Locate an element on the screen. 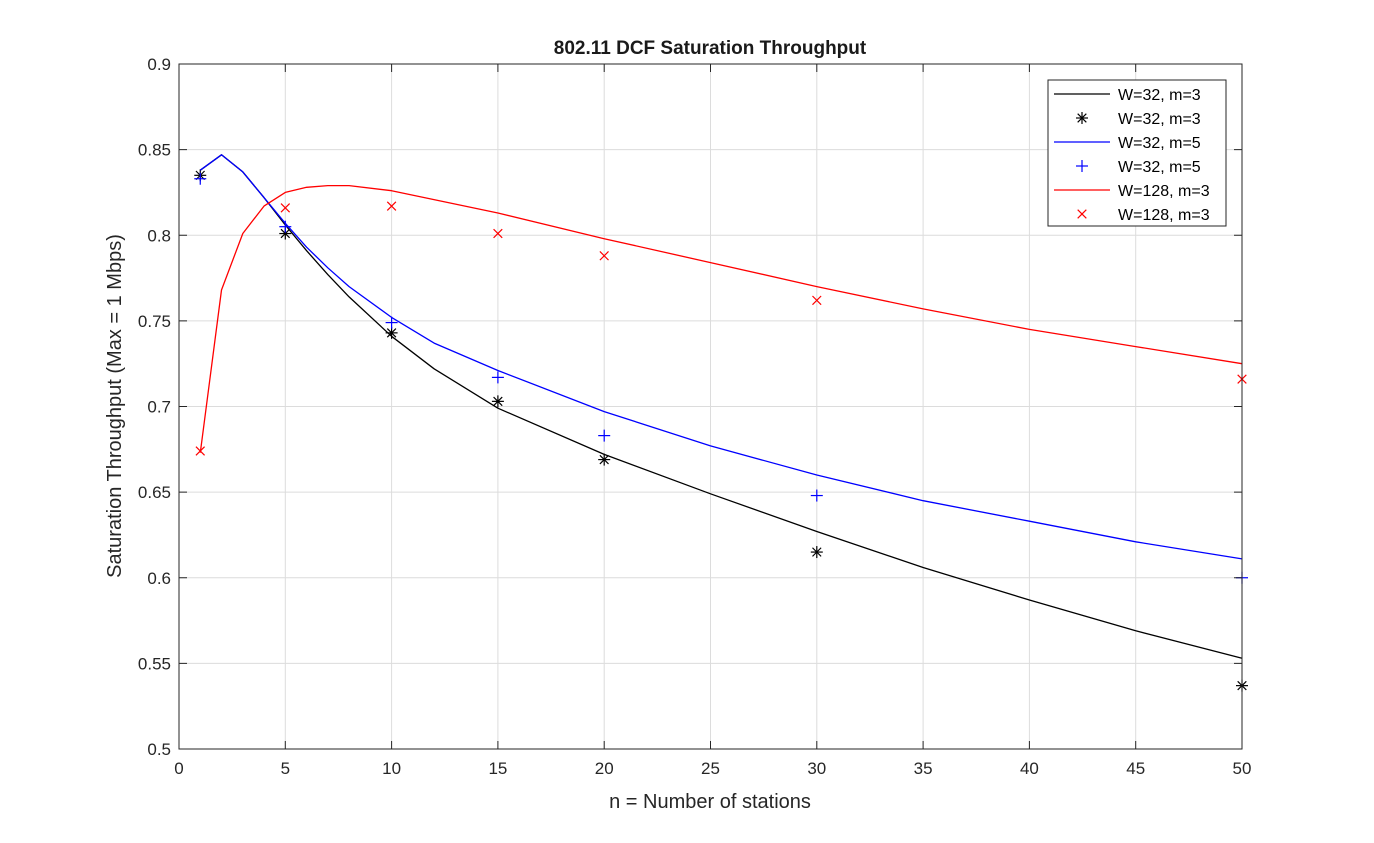 The height and width of the screenshot is (843, 1374). y-tick-label: 0.9 is located at coordinates (159, 64).